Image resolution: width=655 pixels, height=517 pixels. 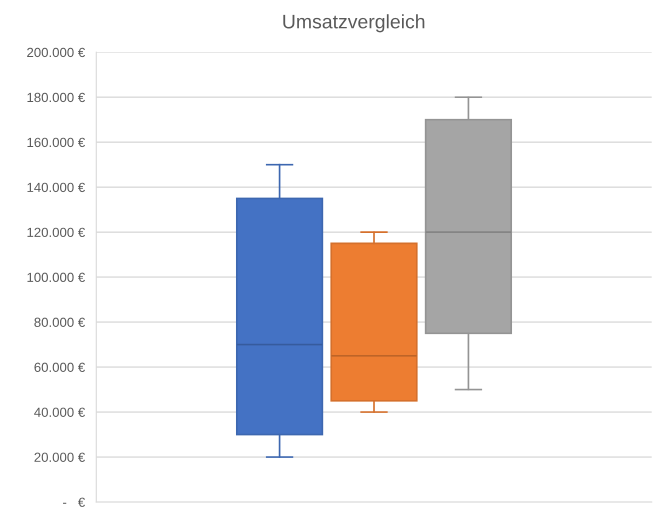 What do you see at coordinates (56, 53) in the screenshot?
I see `y-tick-label: 200.000 €` at bounding box center [56, 53].